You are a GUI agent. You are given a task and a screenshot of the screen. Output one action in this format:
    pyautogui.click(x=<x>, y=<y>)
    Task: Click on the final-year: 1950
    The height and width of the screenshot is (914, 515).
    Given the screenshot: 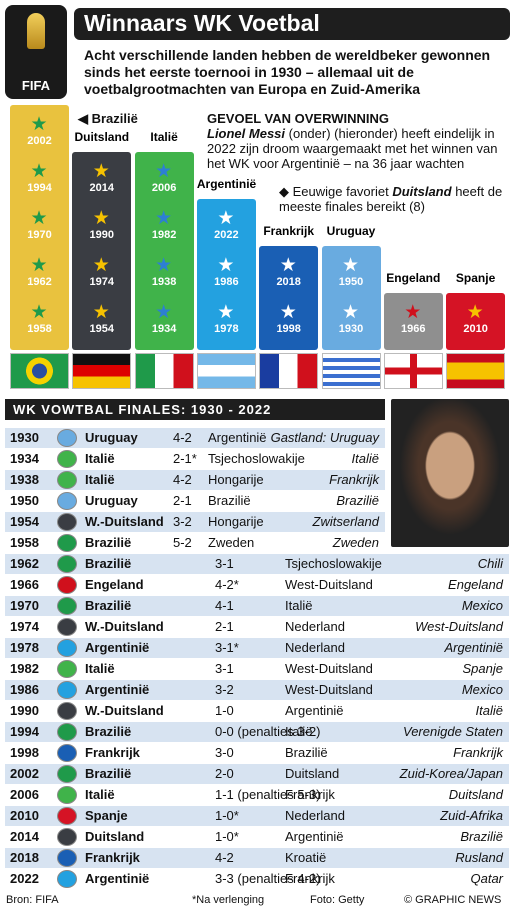 What is the action you would take?
    pyautogui.click(x=24, y=500)
    